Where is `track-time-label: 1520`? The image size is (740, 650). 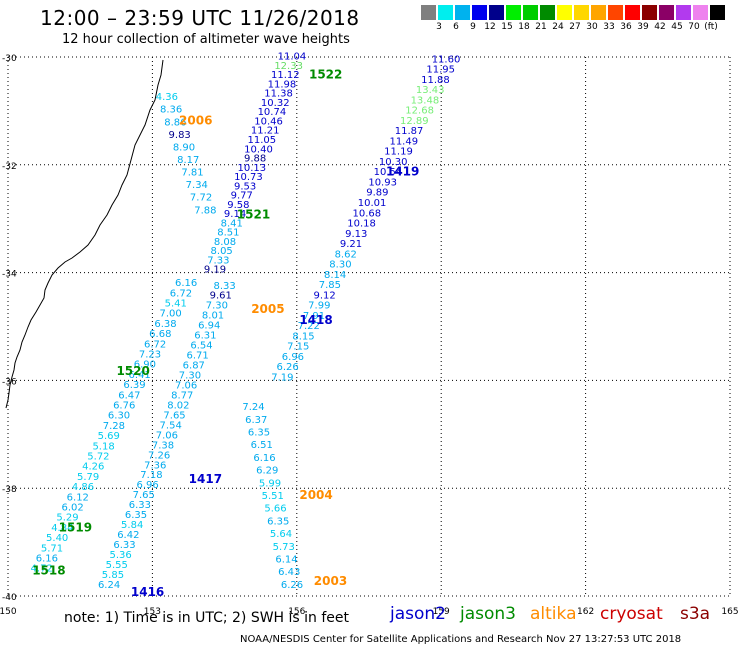
track-time-label: 1520 is located at coordinates (132, 371).